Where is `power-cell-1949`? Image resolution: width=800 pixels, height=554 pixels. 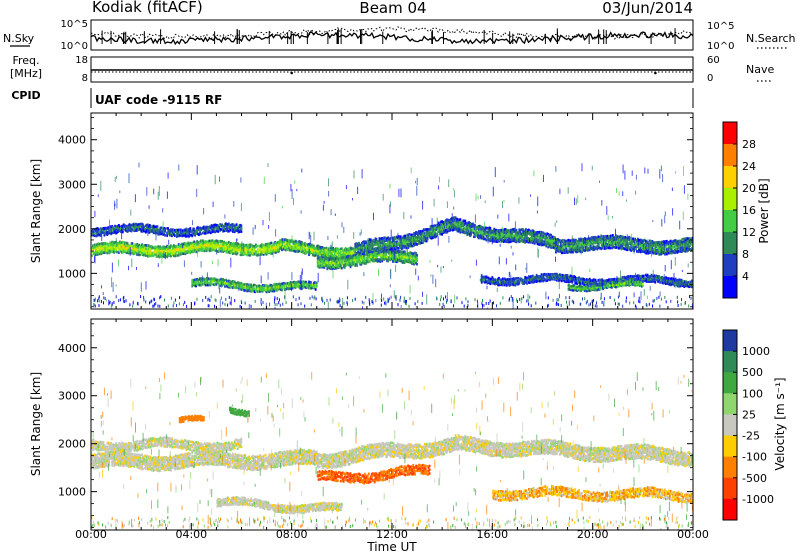
power-cell-1949 is located at coordinates (453, 224).